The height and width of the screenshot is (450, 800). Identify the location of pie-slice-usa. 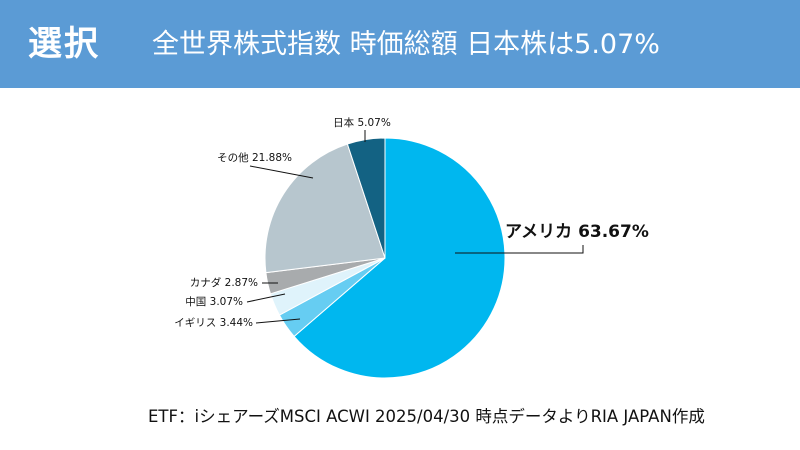
(399, 258).